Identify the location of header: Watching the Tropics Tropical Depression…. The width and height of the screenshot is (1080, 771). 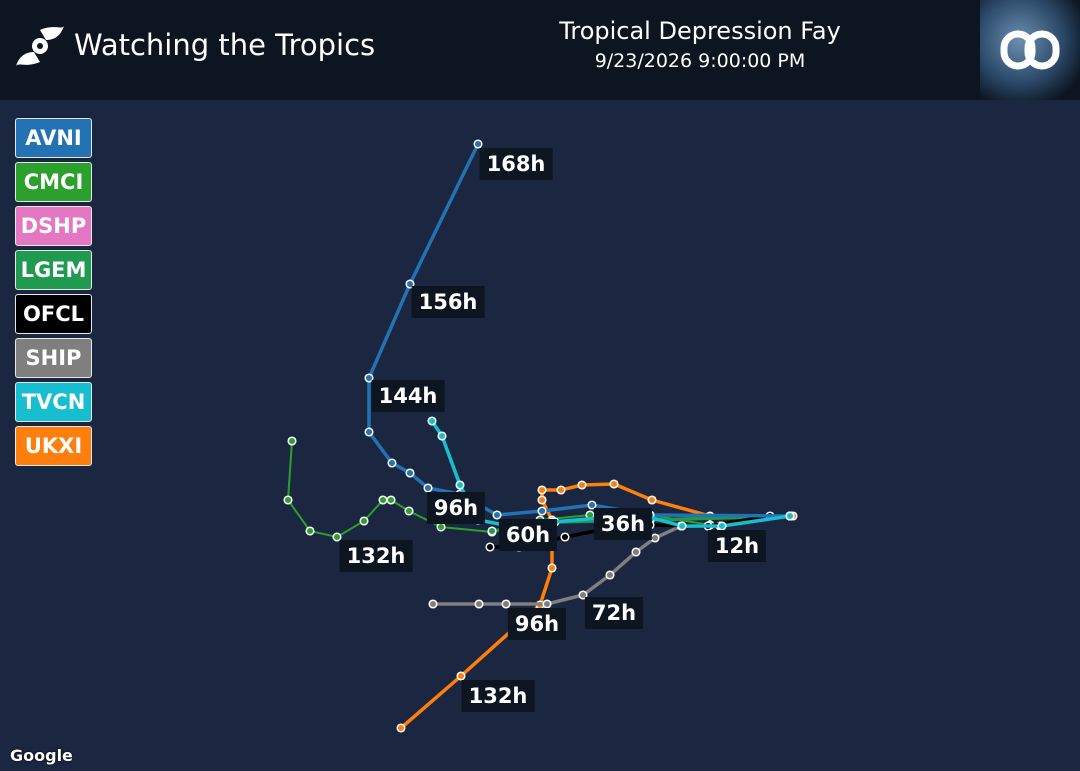
(540, 50).